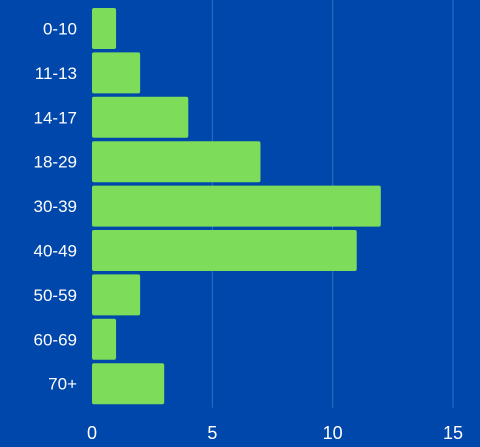  What do you see at coordinates (60, 29) in the screenshot?
I see `y-tick-label-0-10: 0-10` at bounding box center [60, 29].